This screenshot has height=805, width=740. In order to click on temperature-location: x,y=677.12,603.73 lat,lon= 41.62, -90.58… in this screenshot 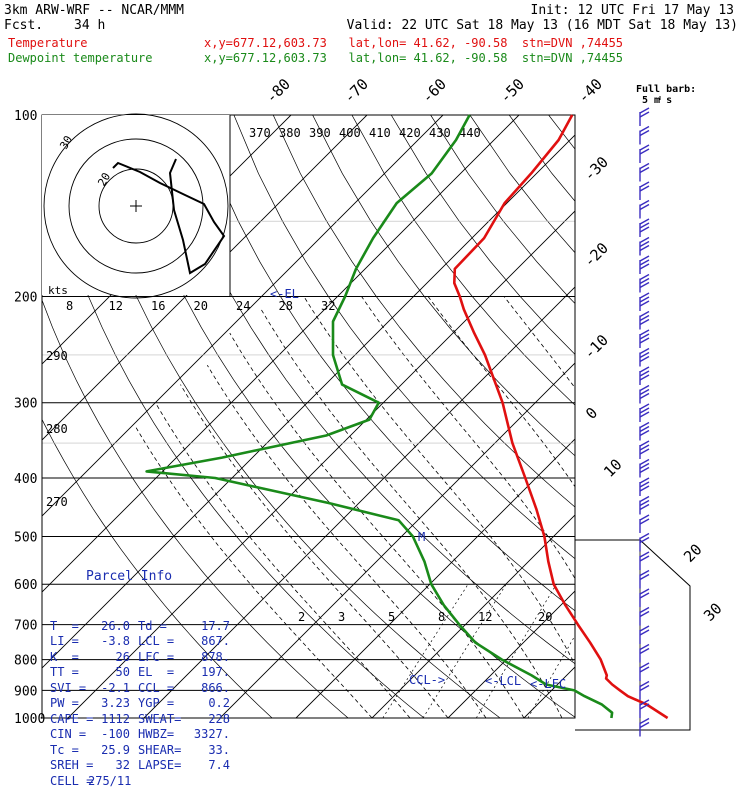, I will do `click(414, 43)`.